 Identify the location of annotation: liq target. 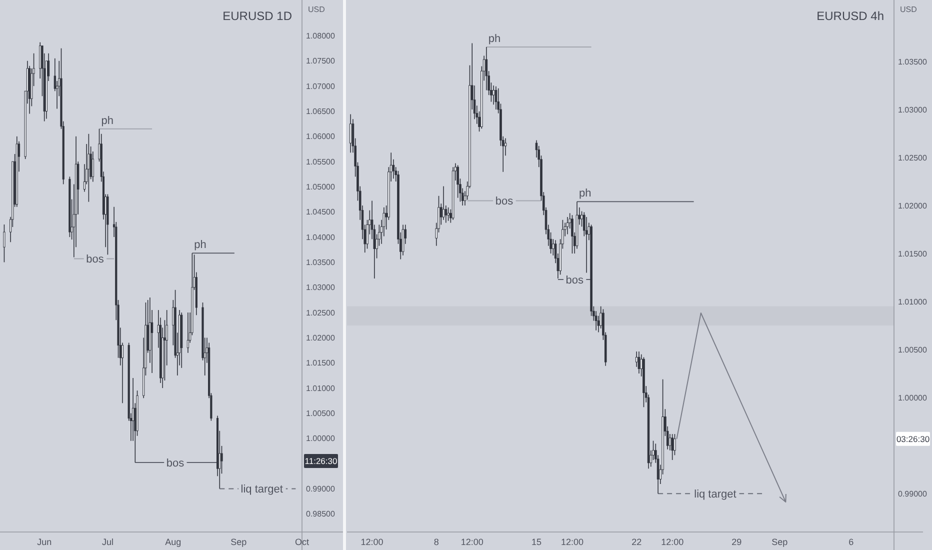
(261, 490).